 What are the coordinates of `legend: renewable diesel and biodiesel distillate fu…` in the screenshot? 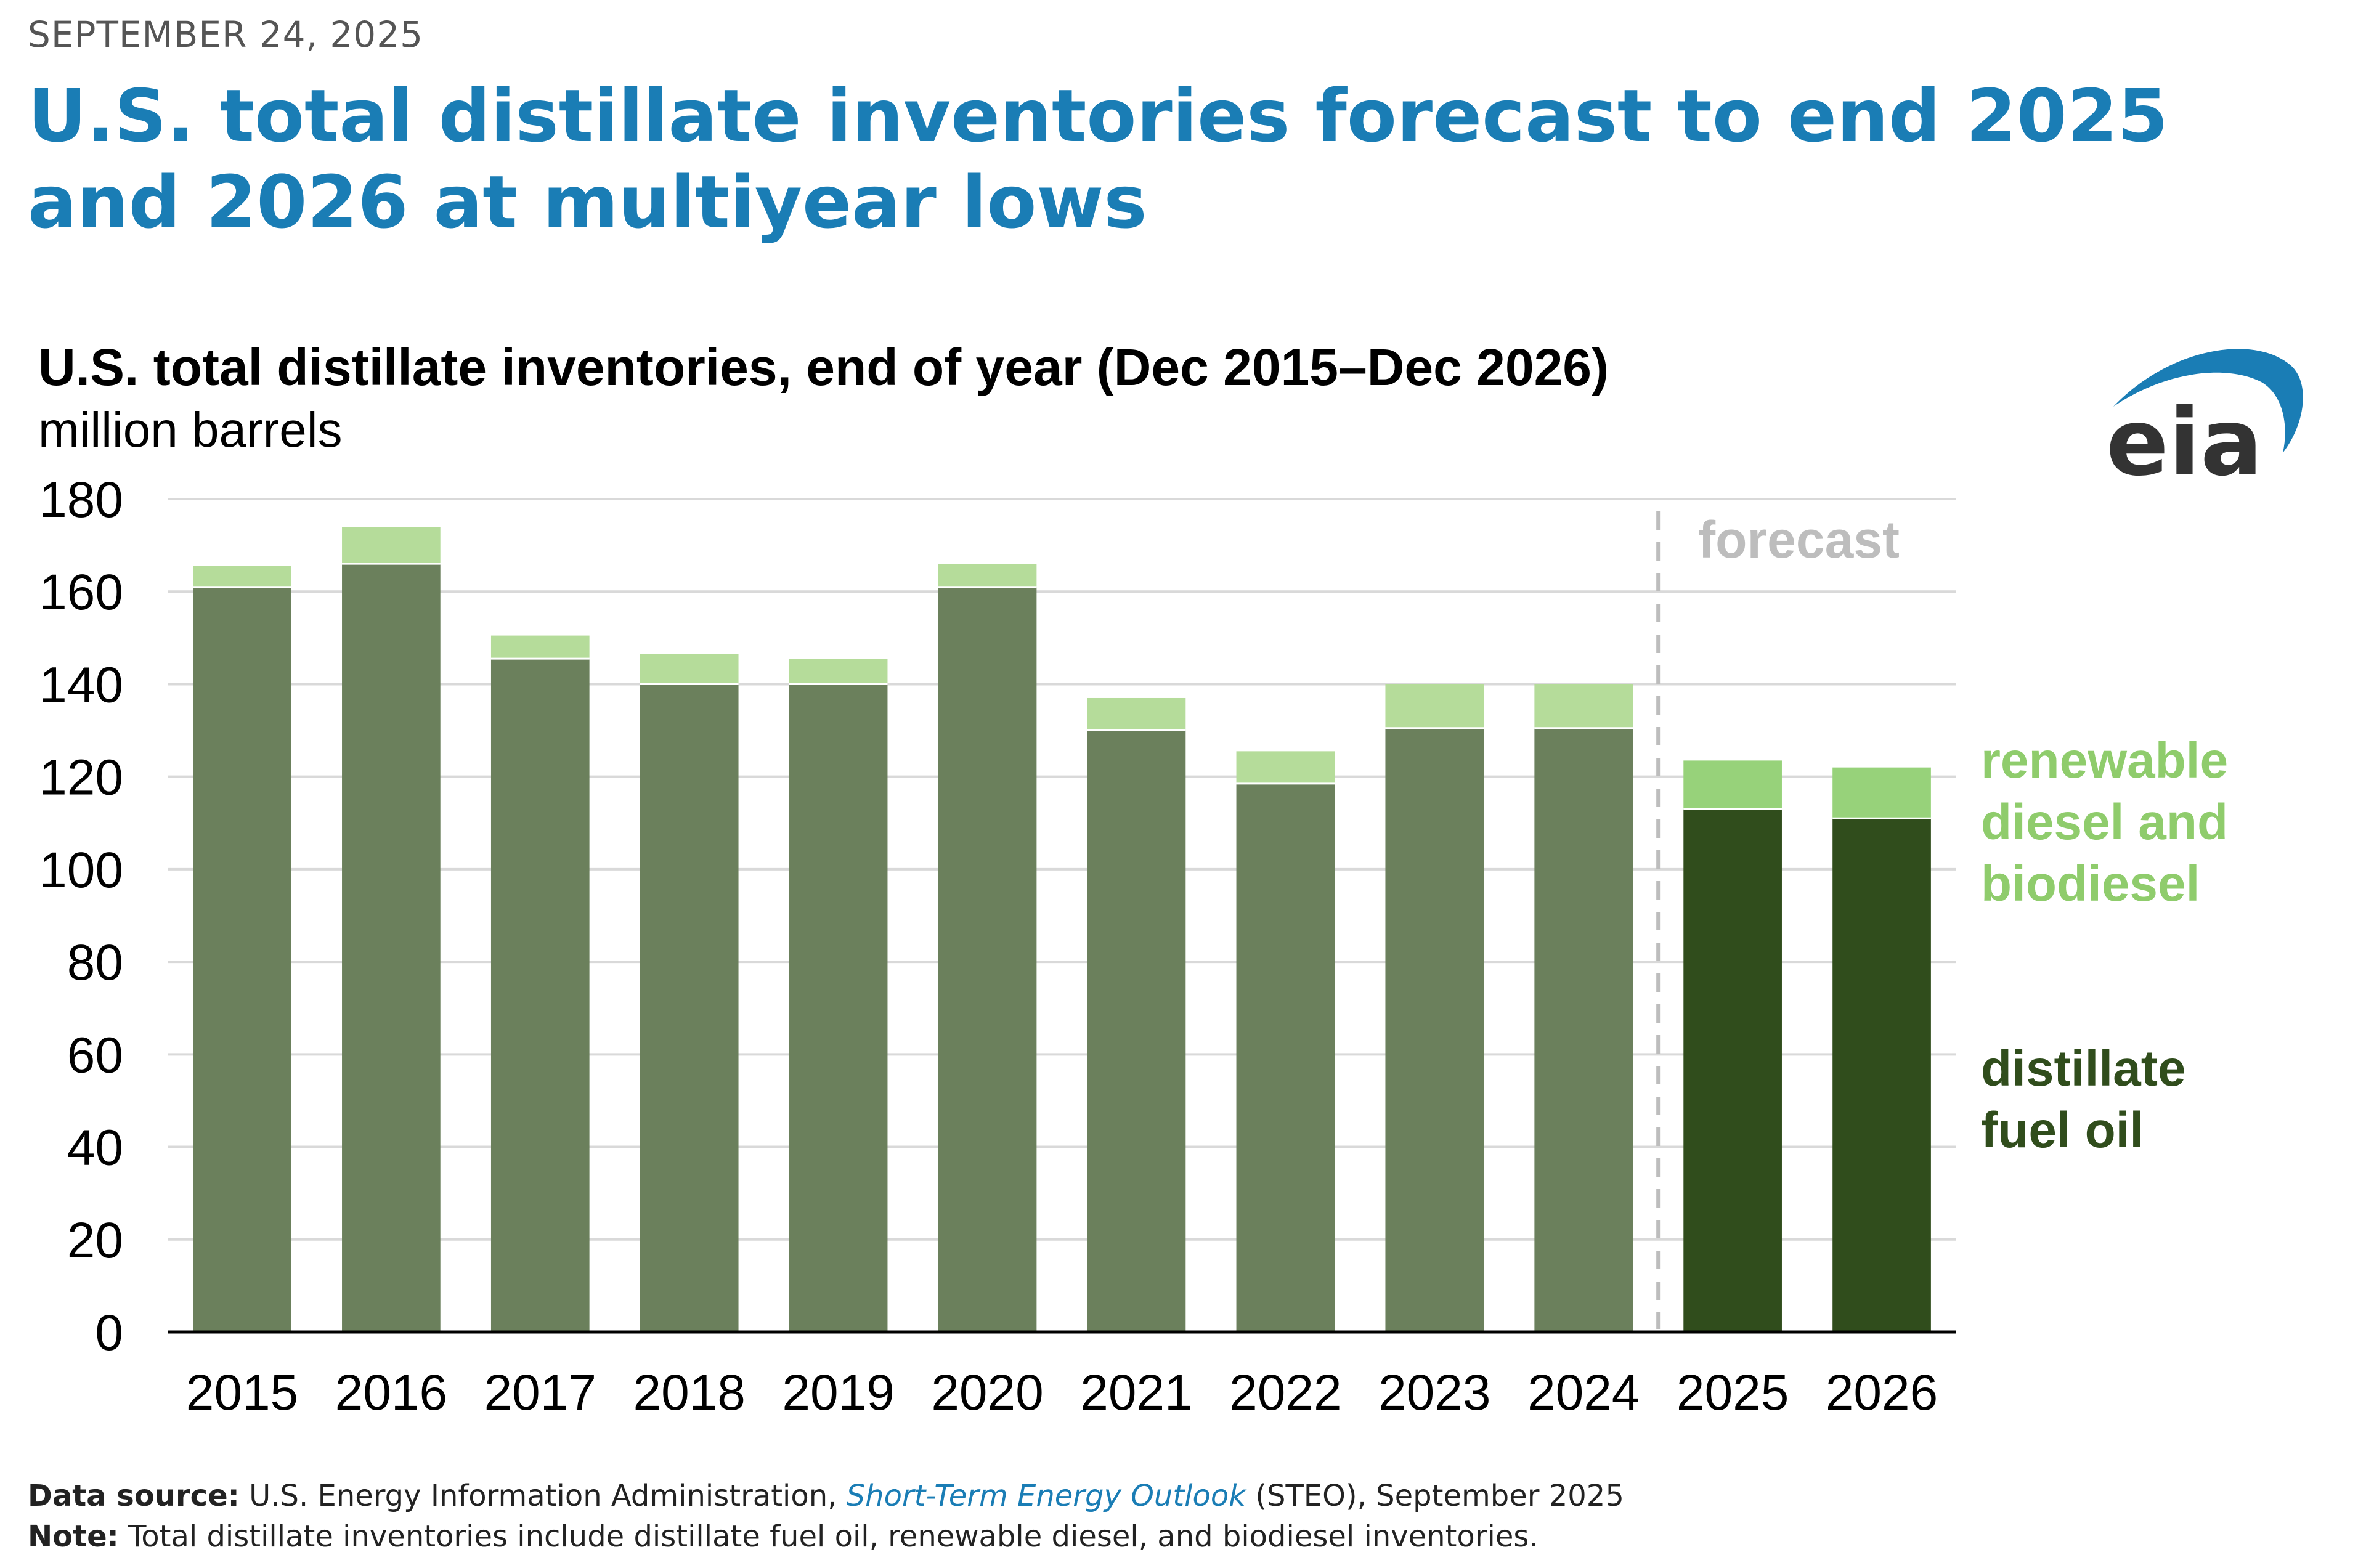 It's located at (2104, 946).